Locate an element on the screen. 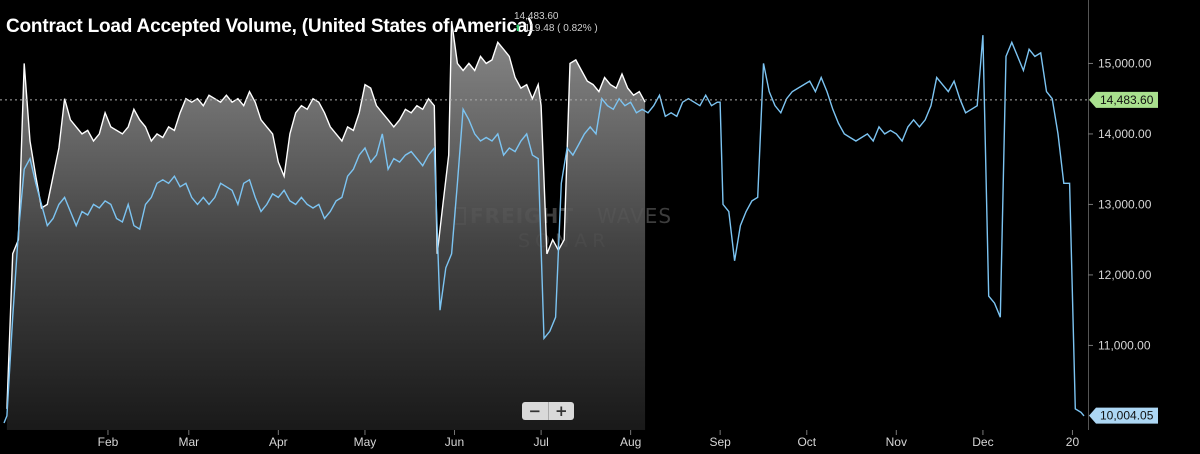 This screenshot has height=454, width=1200. change-text: 119.48 ( 0.82% ) is located at coordinates (561, 28).